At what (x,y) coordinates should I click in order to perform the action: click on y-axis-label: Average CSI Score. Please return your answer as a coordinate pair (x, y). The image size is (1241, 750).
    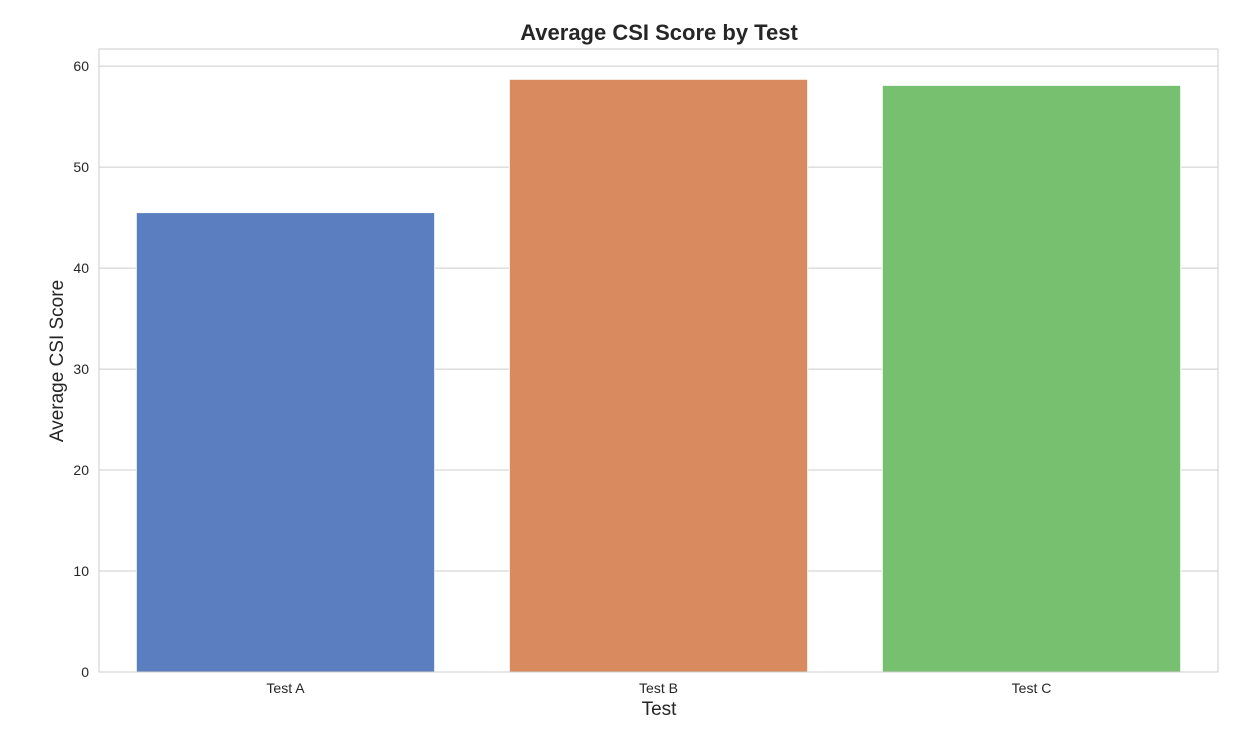
    Looking at the image, I should click on (57, 361).